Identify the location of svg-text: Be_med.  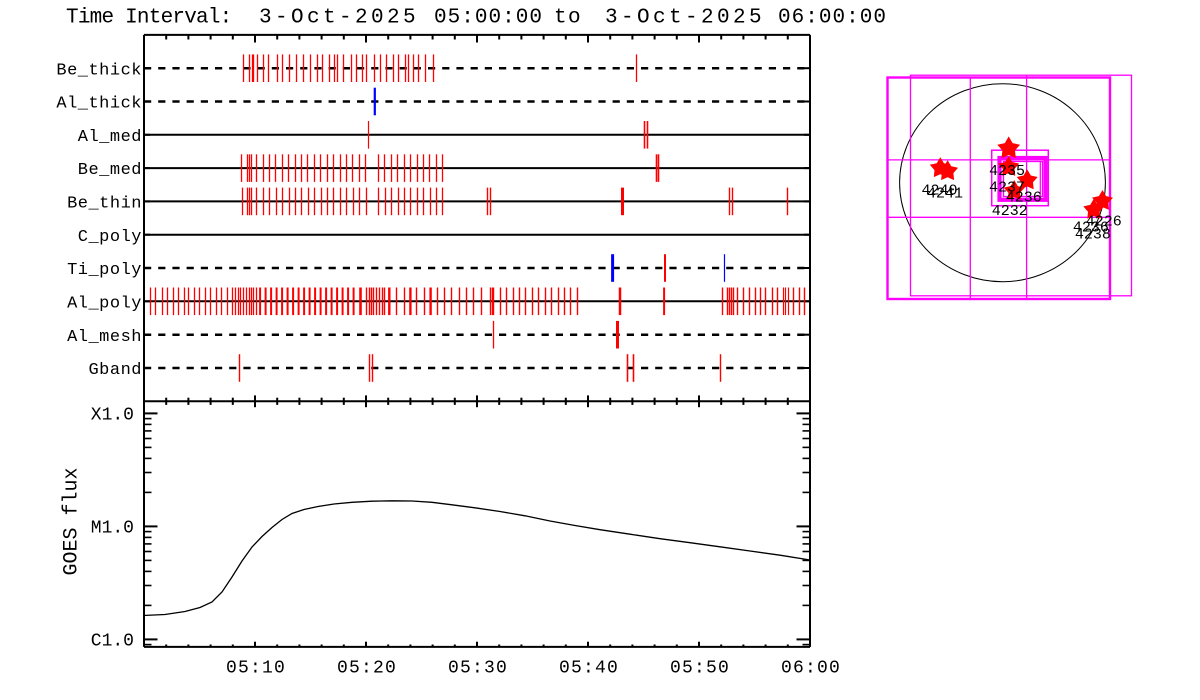
(110, 170).